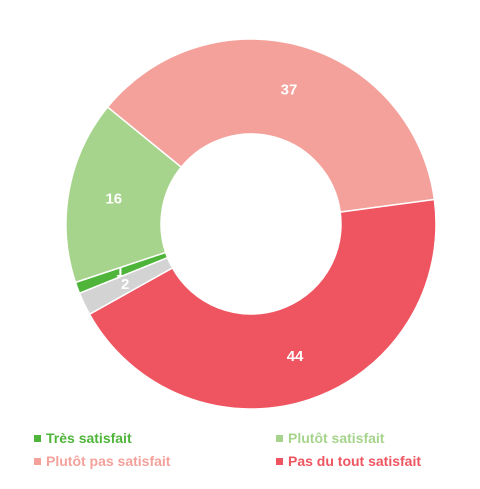 The width and height of the screenshot is (480, 489). Describe the element at coordinates (108, 461) in the screenshot. I see `legend-label: Plutôt pas satisfait` at that location.